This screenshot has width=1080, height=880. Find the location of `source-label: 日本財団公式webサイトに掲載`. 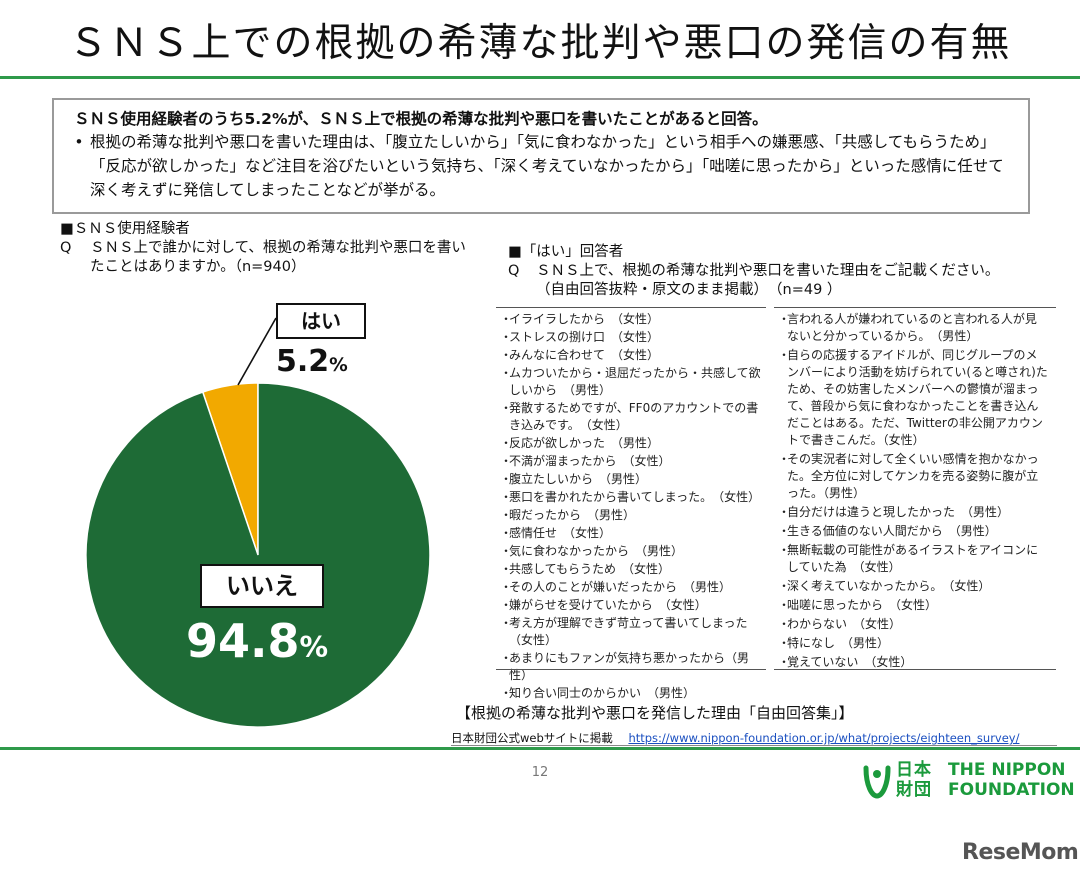

source-label: 日本財団公式webサイトに掲載 is located at coordinates (532, 738).